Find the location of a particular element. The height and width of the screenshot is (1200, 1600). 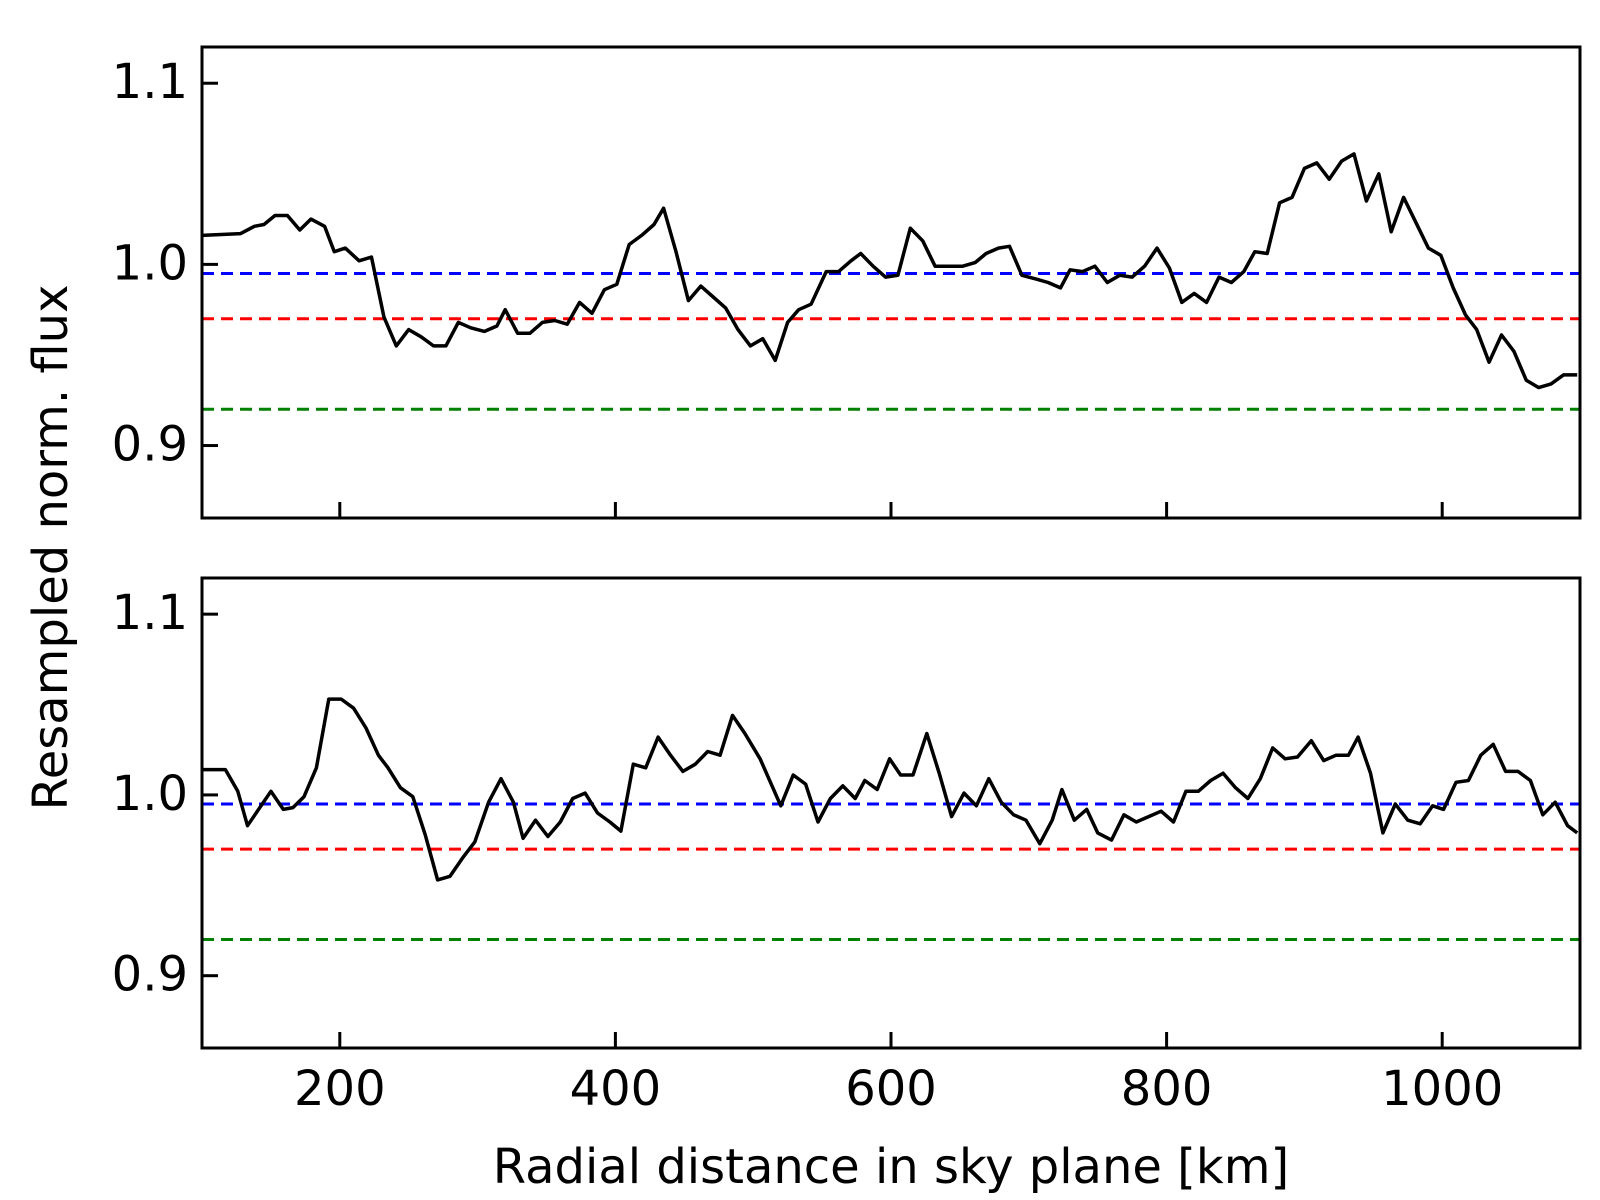

x-tick-label: 800 is located at coordinates (1167, 1089).